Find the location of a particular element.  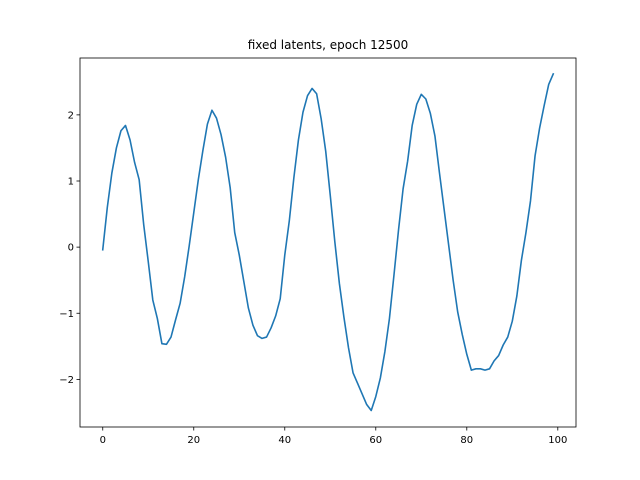

x-tick-label: 0 is located at coordinates (103, 440).